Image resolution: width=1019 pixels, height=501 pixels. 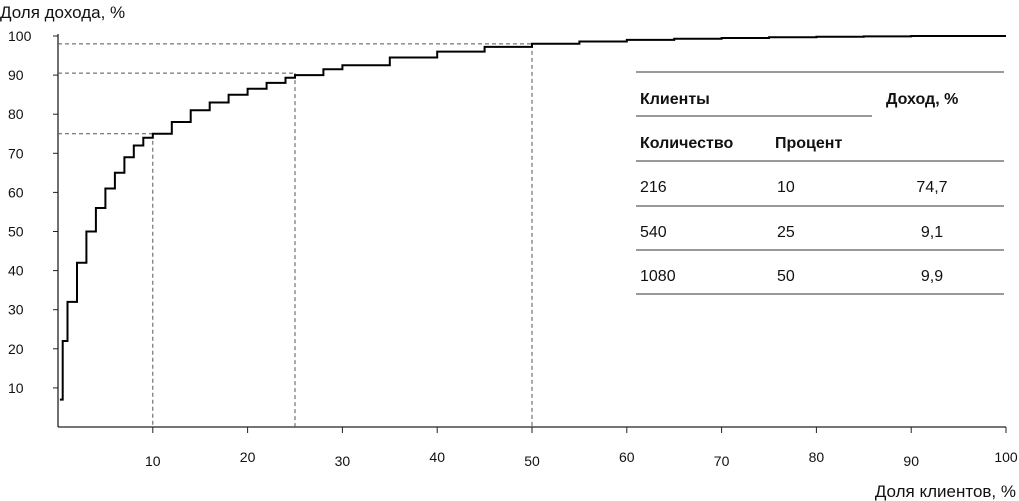 I want to click on y-tick-label: 50, so click(x=16, y=232).